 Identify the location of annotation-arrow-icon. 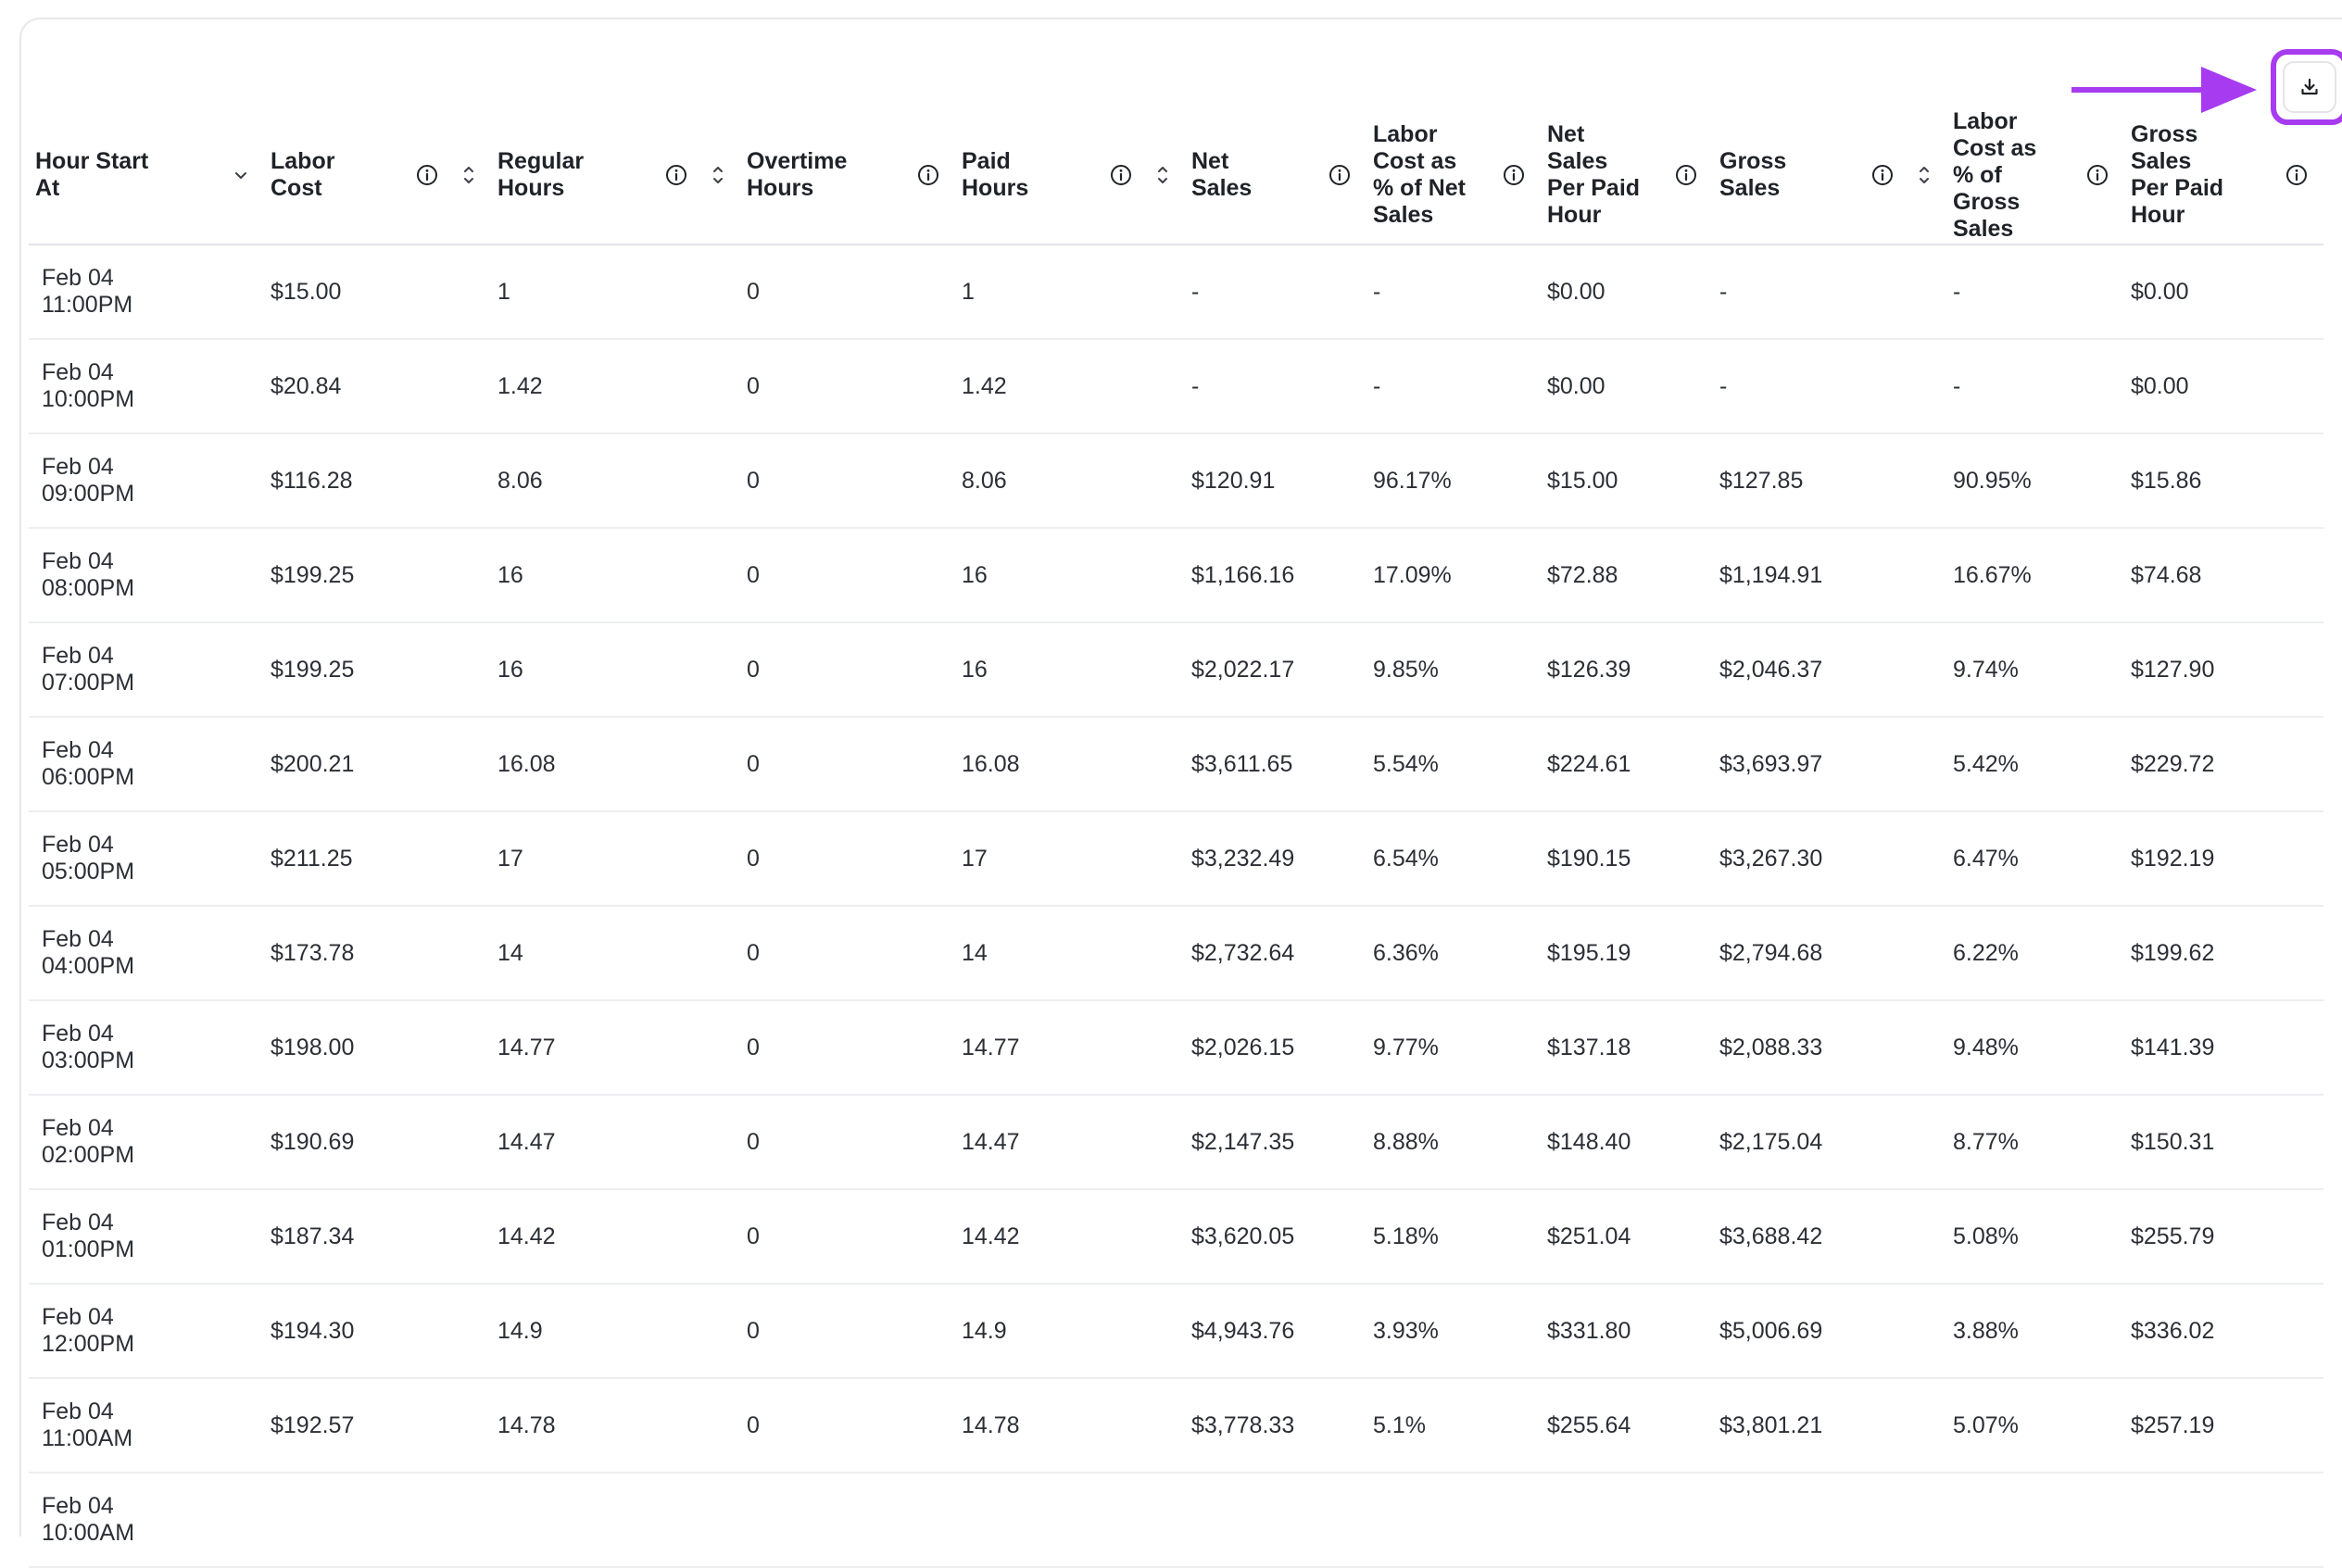
(2164, 90).